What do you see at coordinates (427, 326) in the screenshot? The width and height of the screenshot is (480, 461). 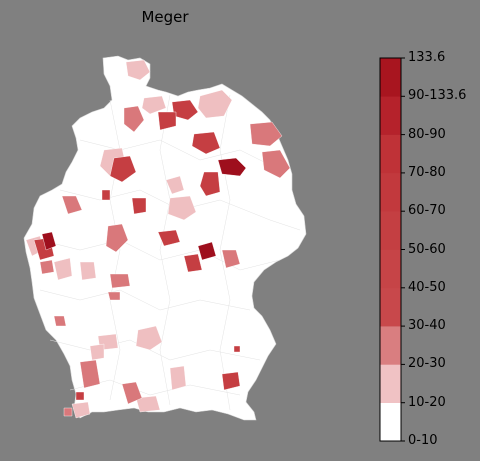 I see `colorbar-tick-label: 30-40` at bounding box center [427, 326].